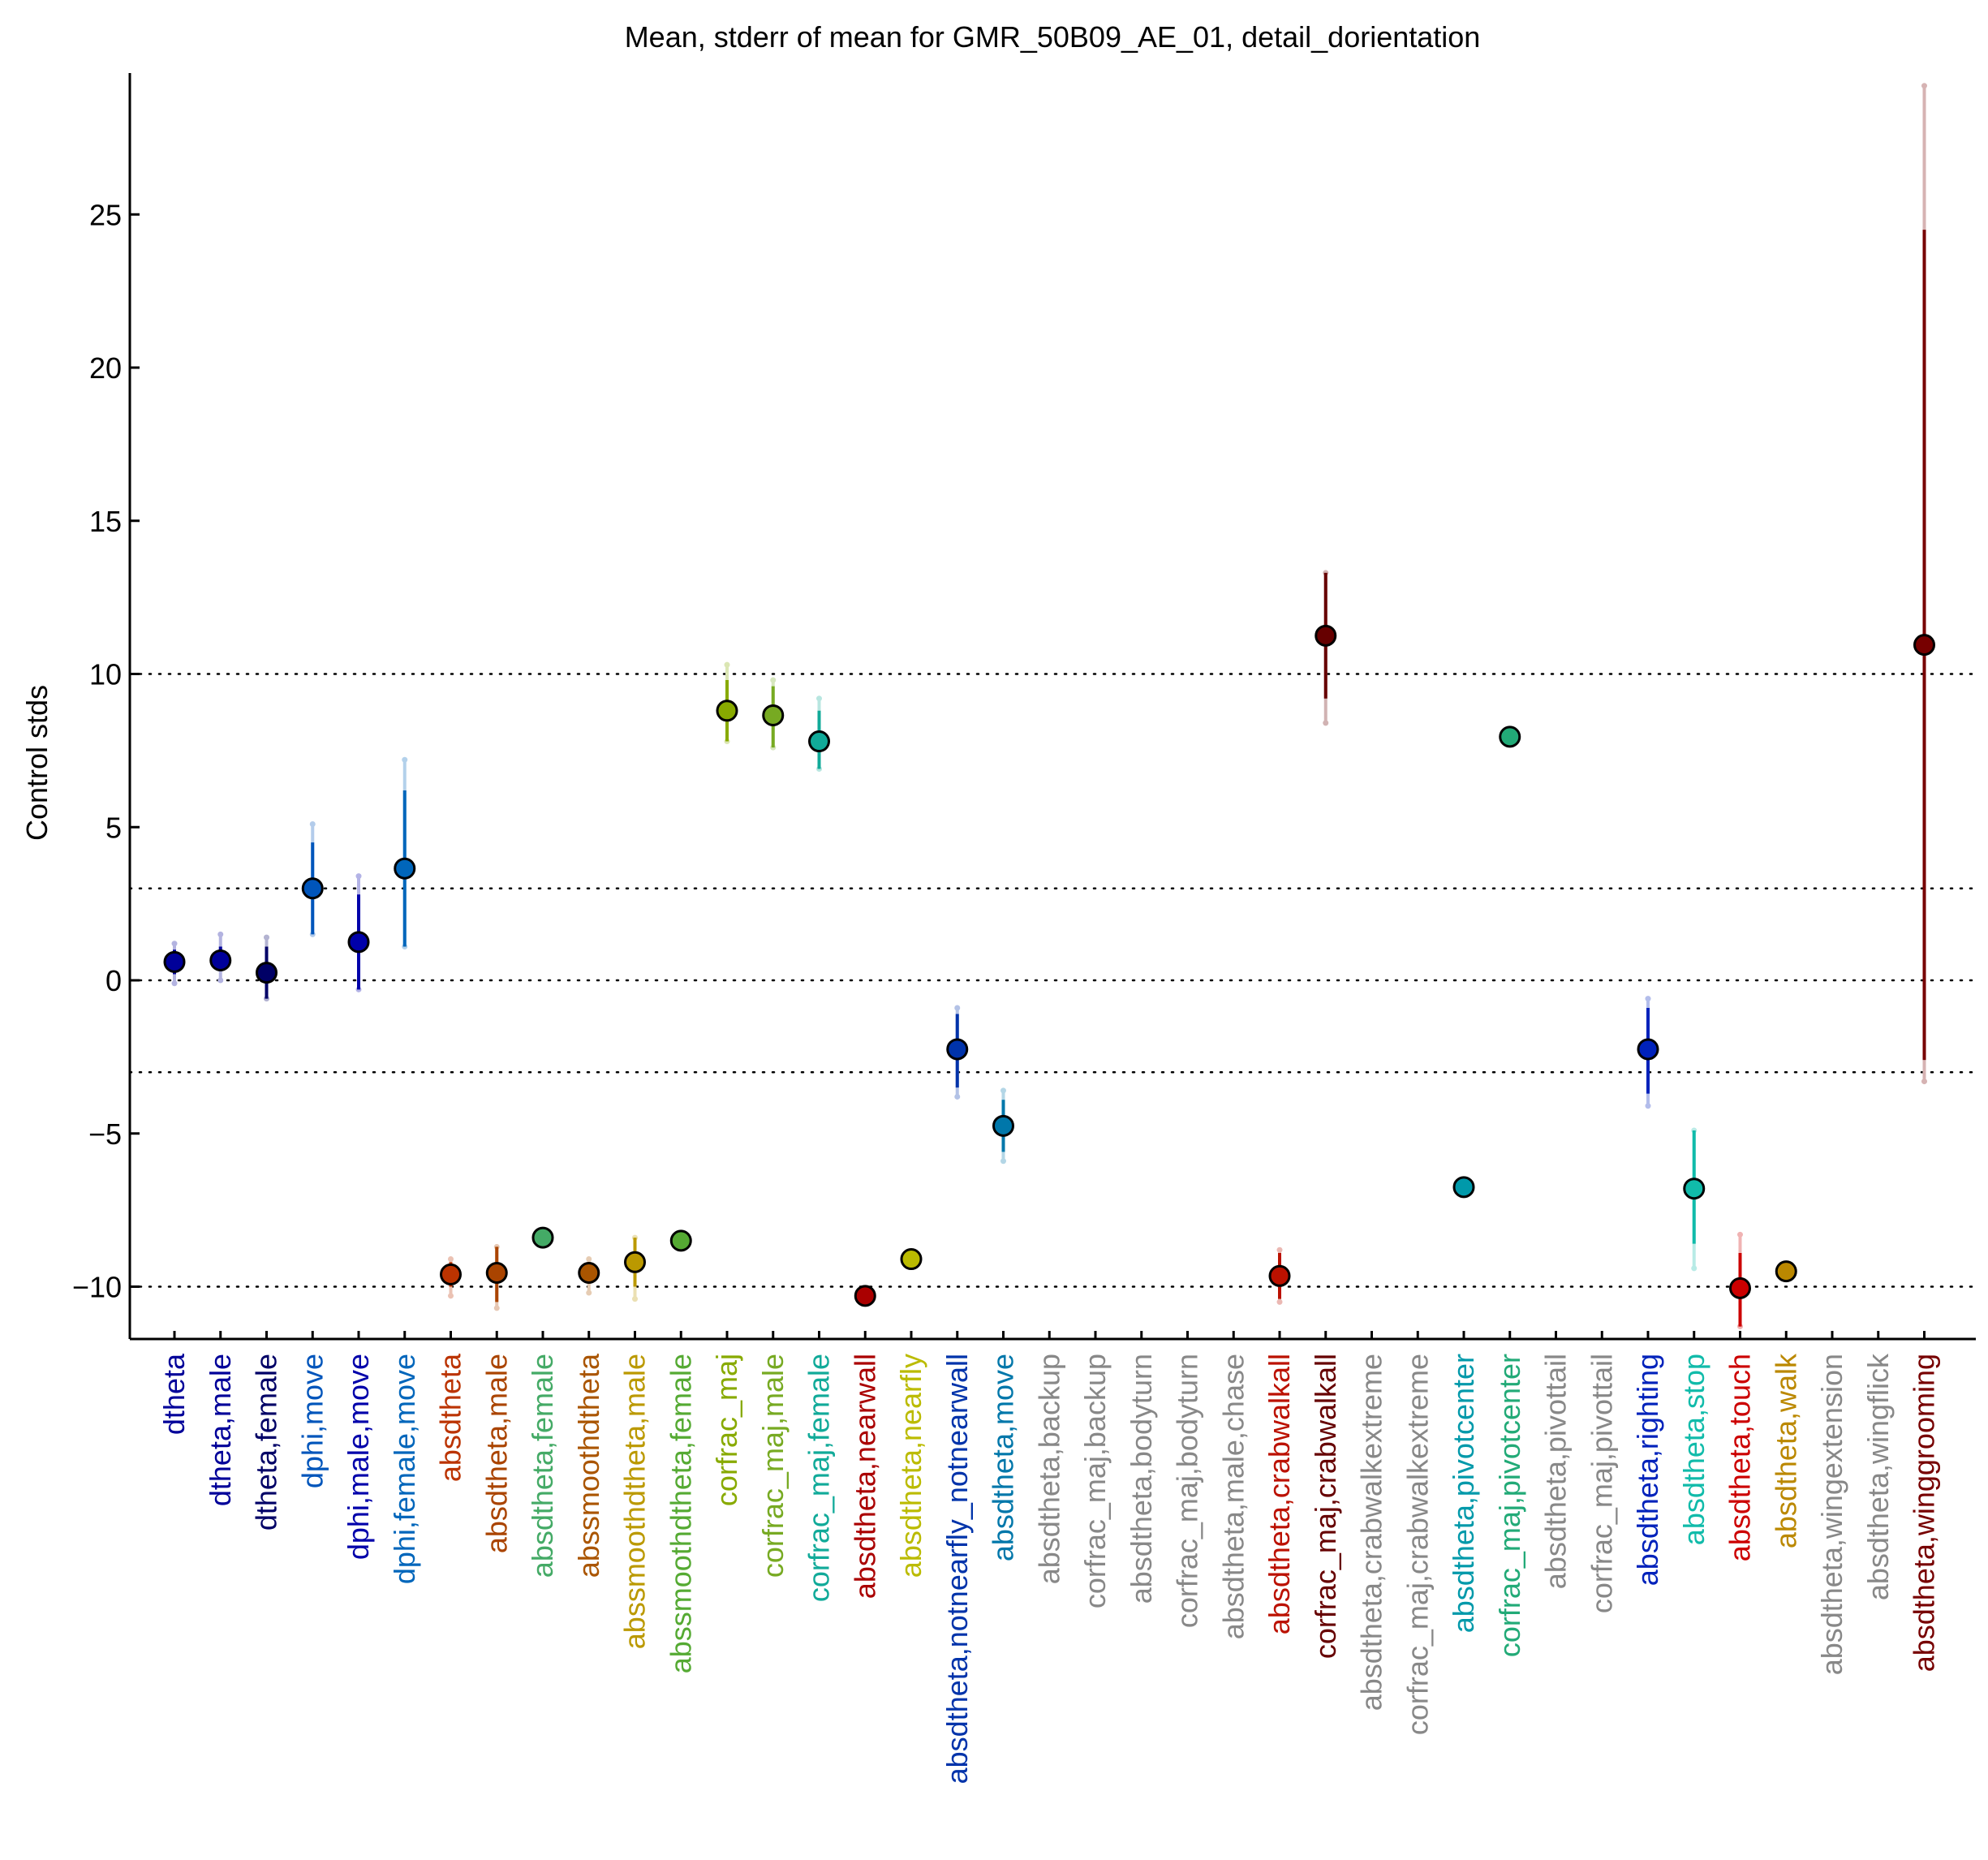 This screenshot has width=1988, height=1860. Describe the element at coordinates (113, 827) in the screenshot. I see `y-tick-label: 5` at that location.